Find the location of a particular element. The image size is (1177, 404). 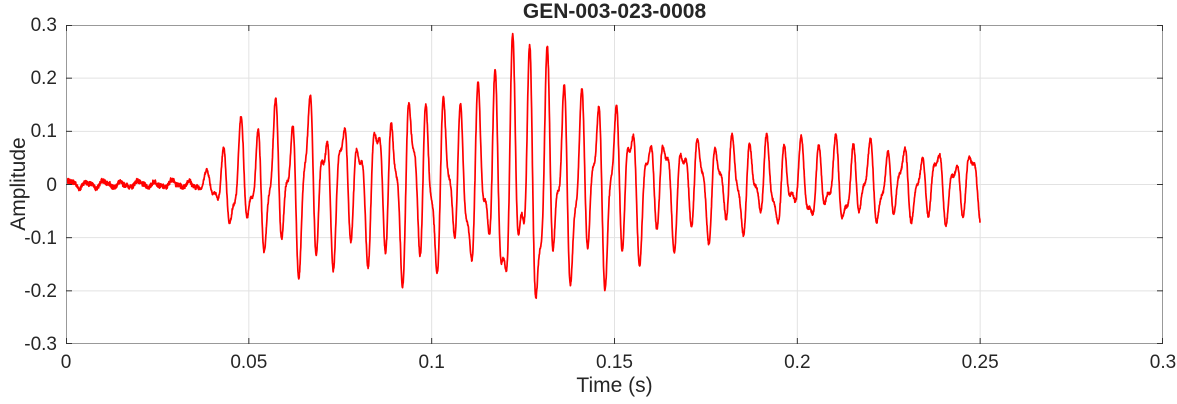

y-tick-label: -0.3 is located at coordinates (40, 344).